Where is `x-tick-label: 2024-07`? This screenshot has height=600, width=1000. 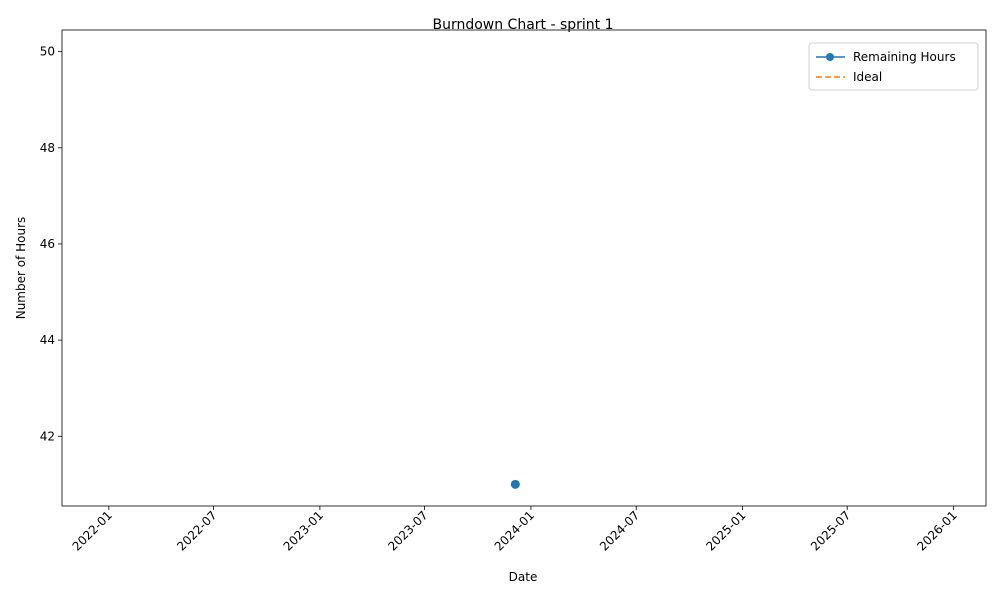 x-tick-label: 2024-07 is located at coordinates (619, 530).